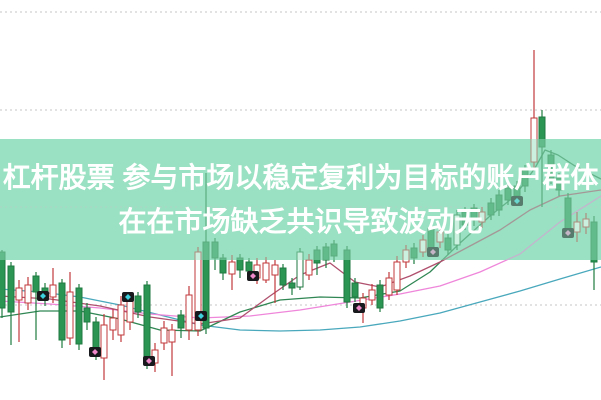  I want to click on ma-pink-line, so click(553, 227).